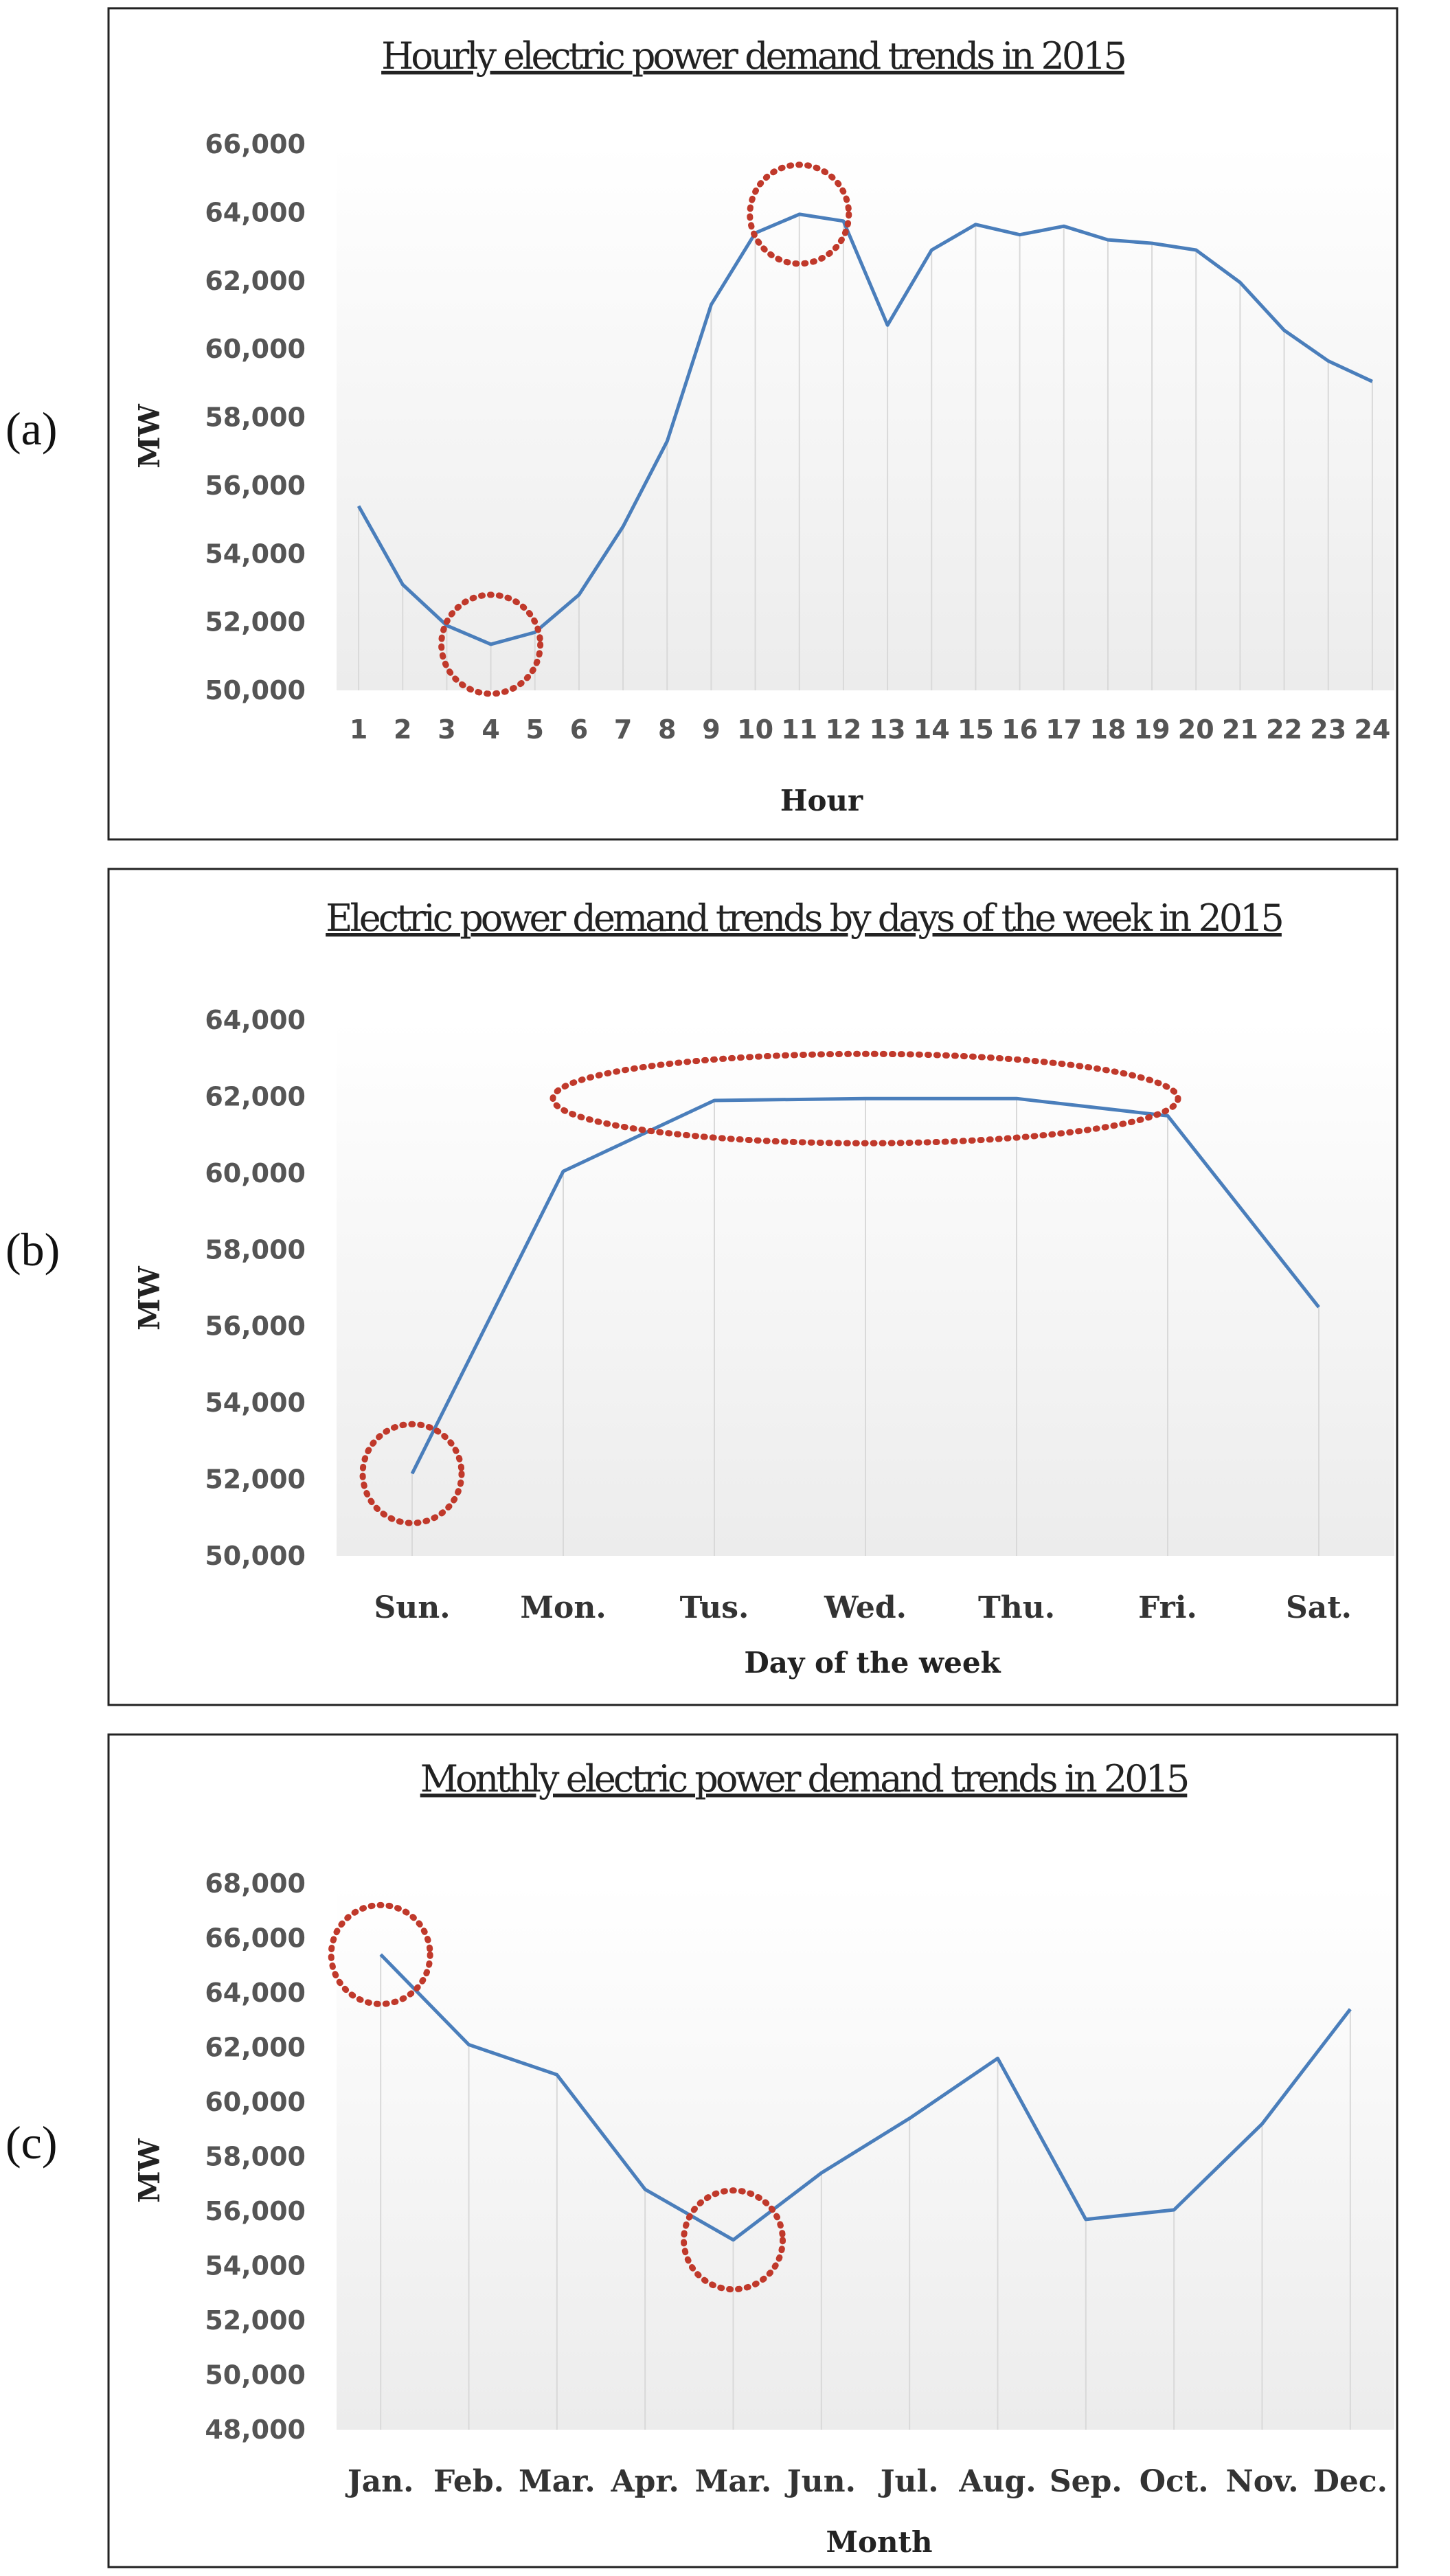 Image resolution: width=1450 pixels, height=2576 pixels. What do you see at coordinates (1262, 2481) in the screenshot?
I see `x-tick-label: Nov.` at bounding box center [1262, 2481].